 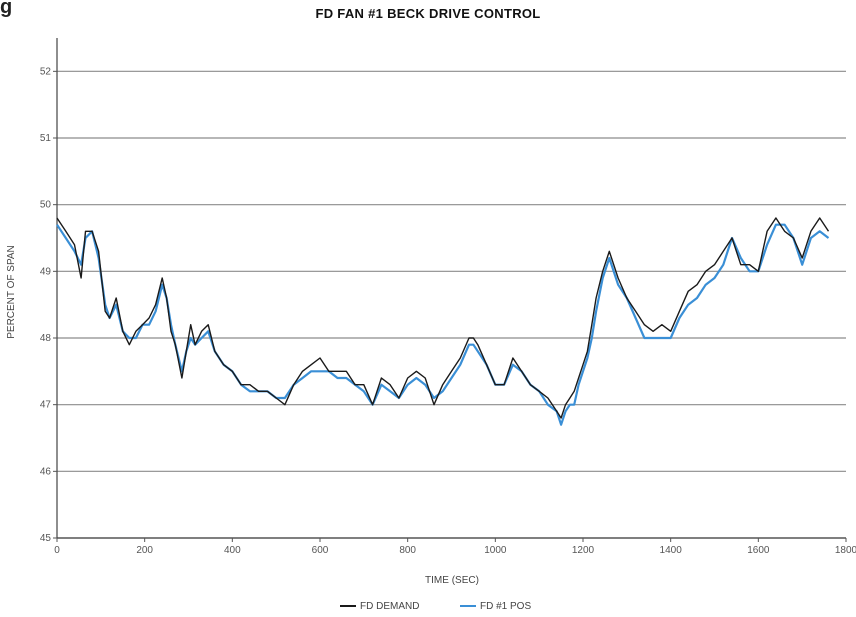 What do you see at coordinates (46, 71) in the screenshot?
I see `y-tick-label-52: 52` at bounding box center [46, 71].